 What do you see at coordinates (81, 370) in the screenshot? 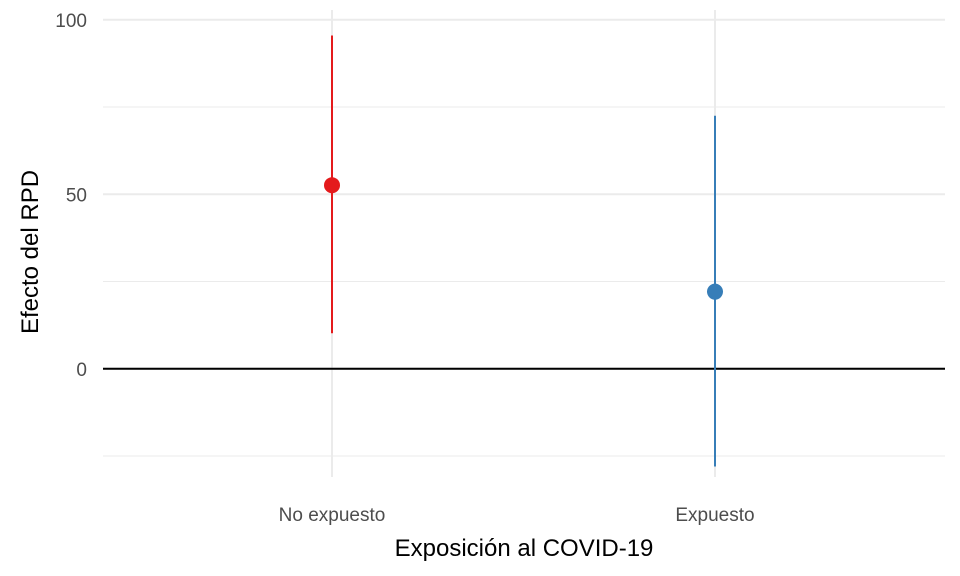
I see `y-tick-label: 0` at bounding box center [81, 370].